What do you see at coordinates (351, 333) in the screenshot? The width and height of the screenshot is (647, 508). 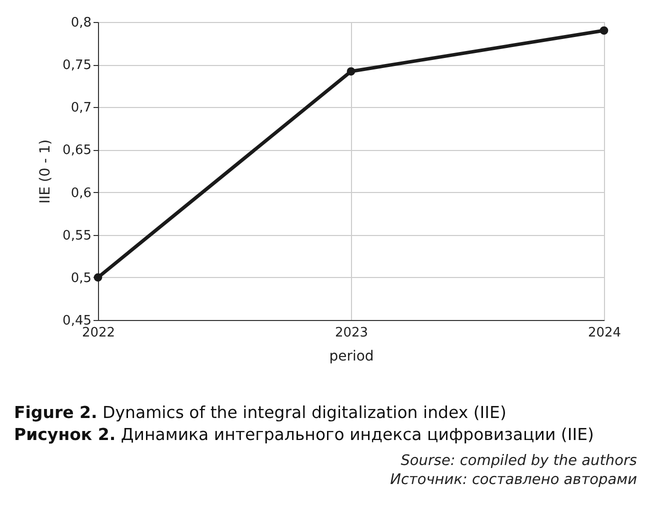 I see `x-tick-label: 2023` at bounding box center [351, 333].